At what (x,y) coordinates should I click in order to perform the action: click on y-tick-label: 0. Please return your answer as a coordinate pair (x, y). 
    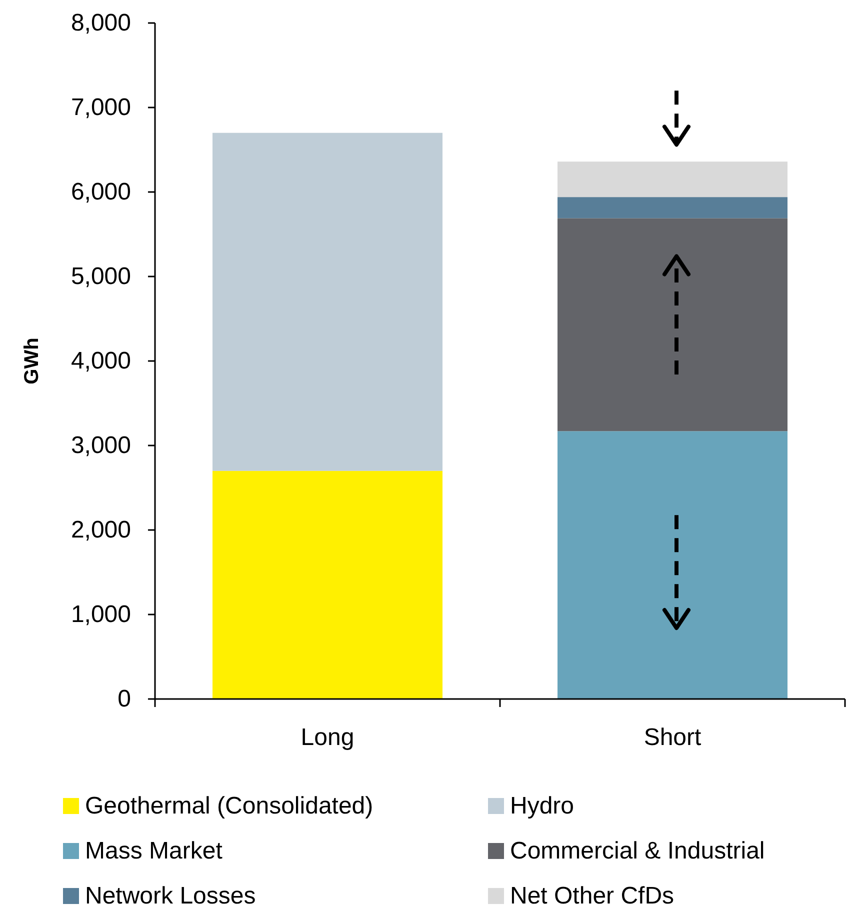
    Looking at the image, I should click on (124, 699).